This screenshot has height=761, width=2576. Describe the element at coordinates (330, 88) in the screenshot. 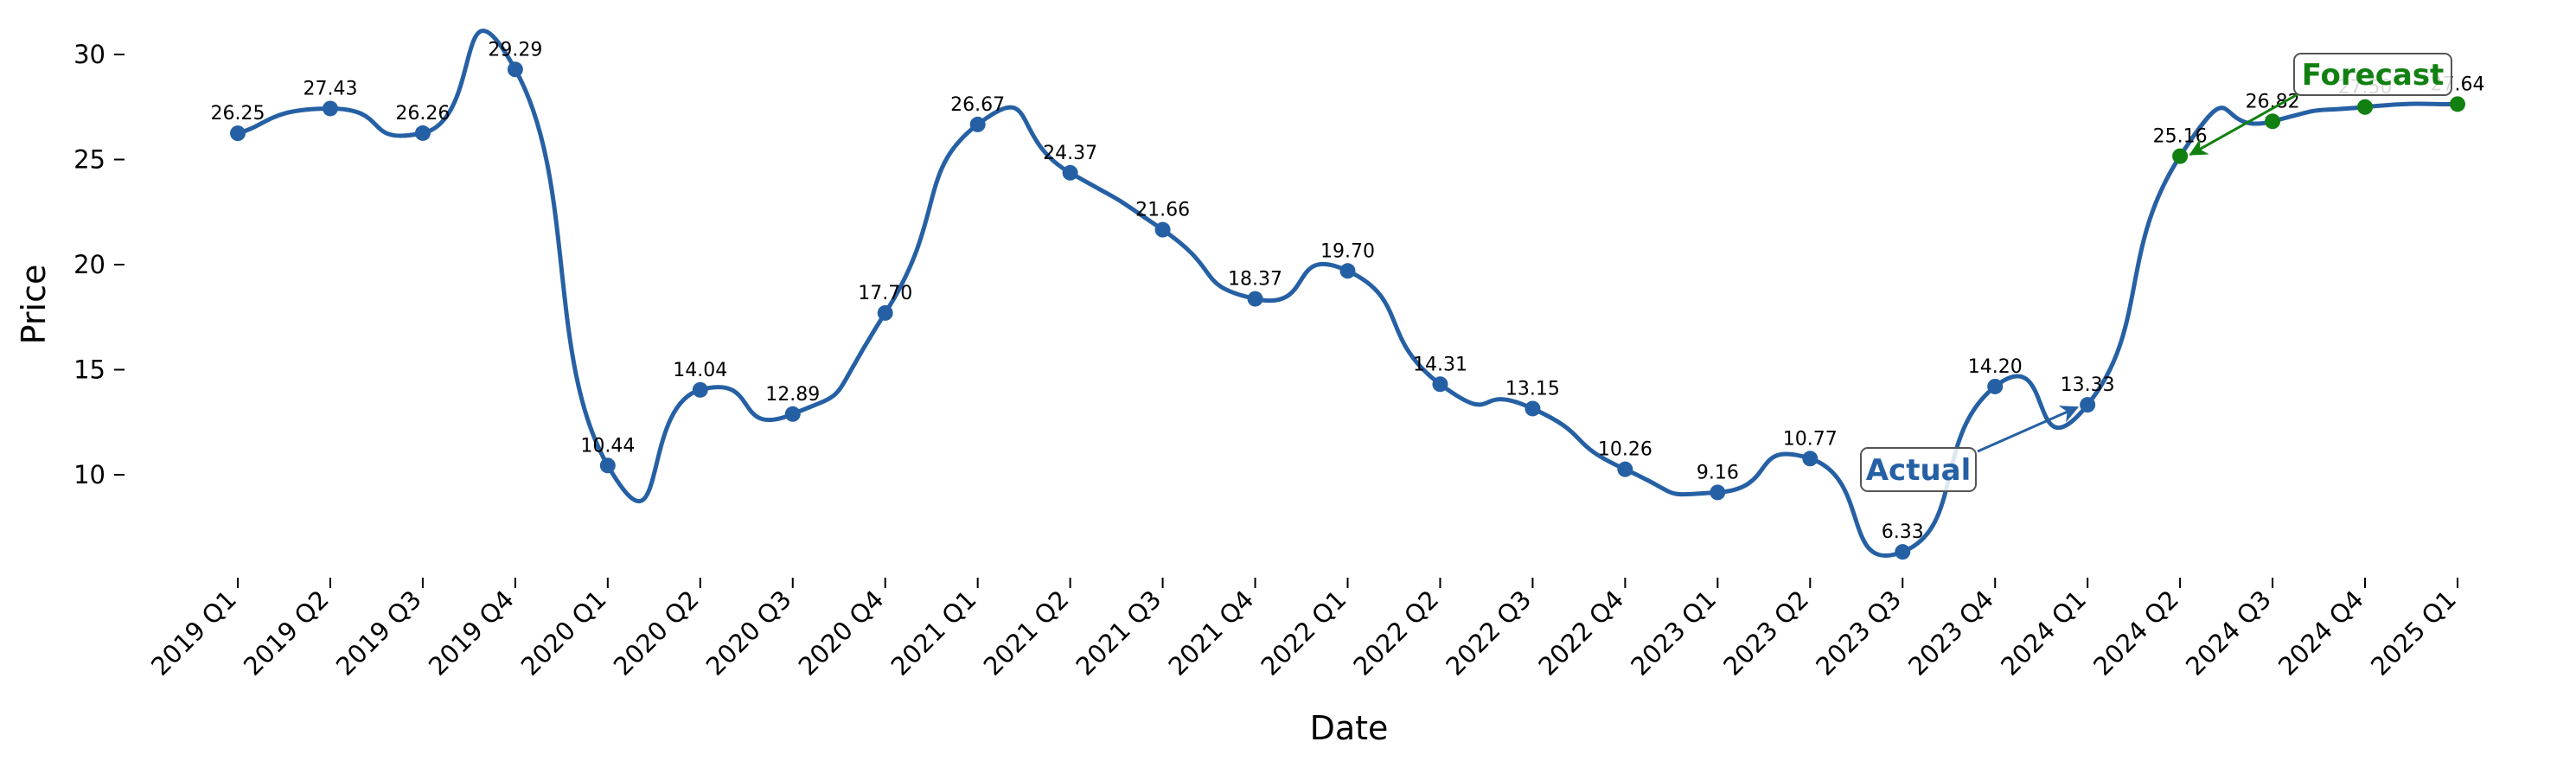

I see `data-label: 27.43` at that location.